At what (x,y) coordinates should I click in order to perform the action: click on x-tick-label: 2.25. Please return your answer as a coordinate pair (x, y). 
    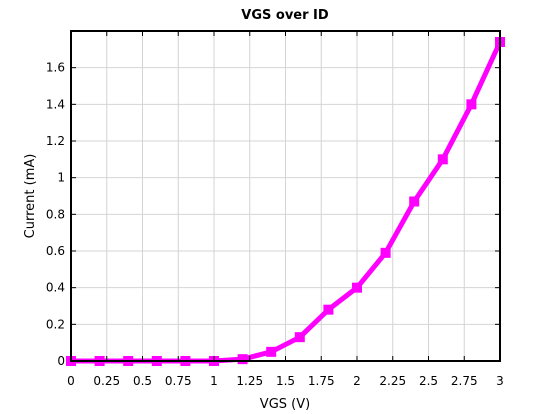
    Looking at the image, I should click on (392, 381).